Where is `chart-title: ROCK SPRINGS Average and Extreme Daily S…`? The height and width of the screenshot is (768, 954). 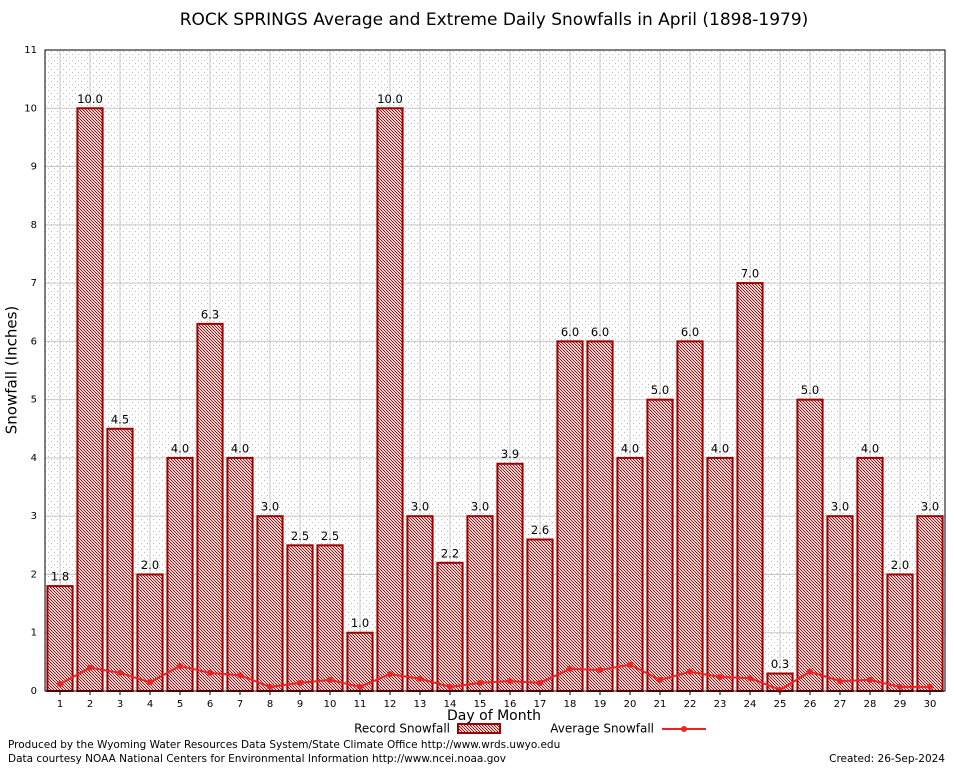
chart-title: ROCK SPRINGS Average and Extreme Daily S… is located at coordinates (494, 20).